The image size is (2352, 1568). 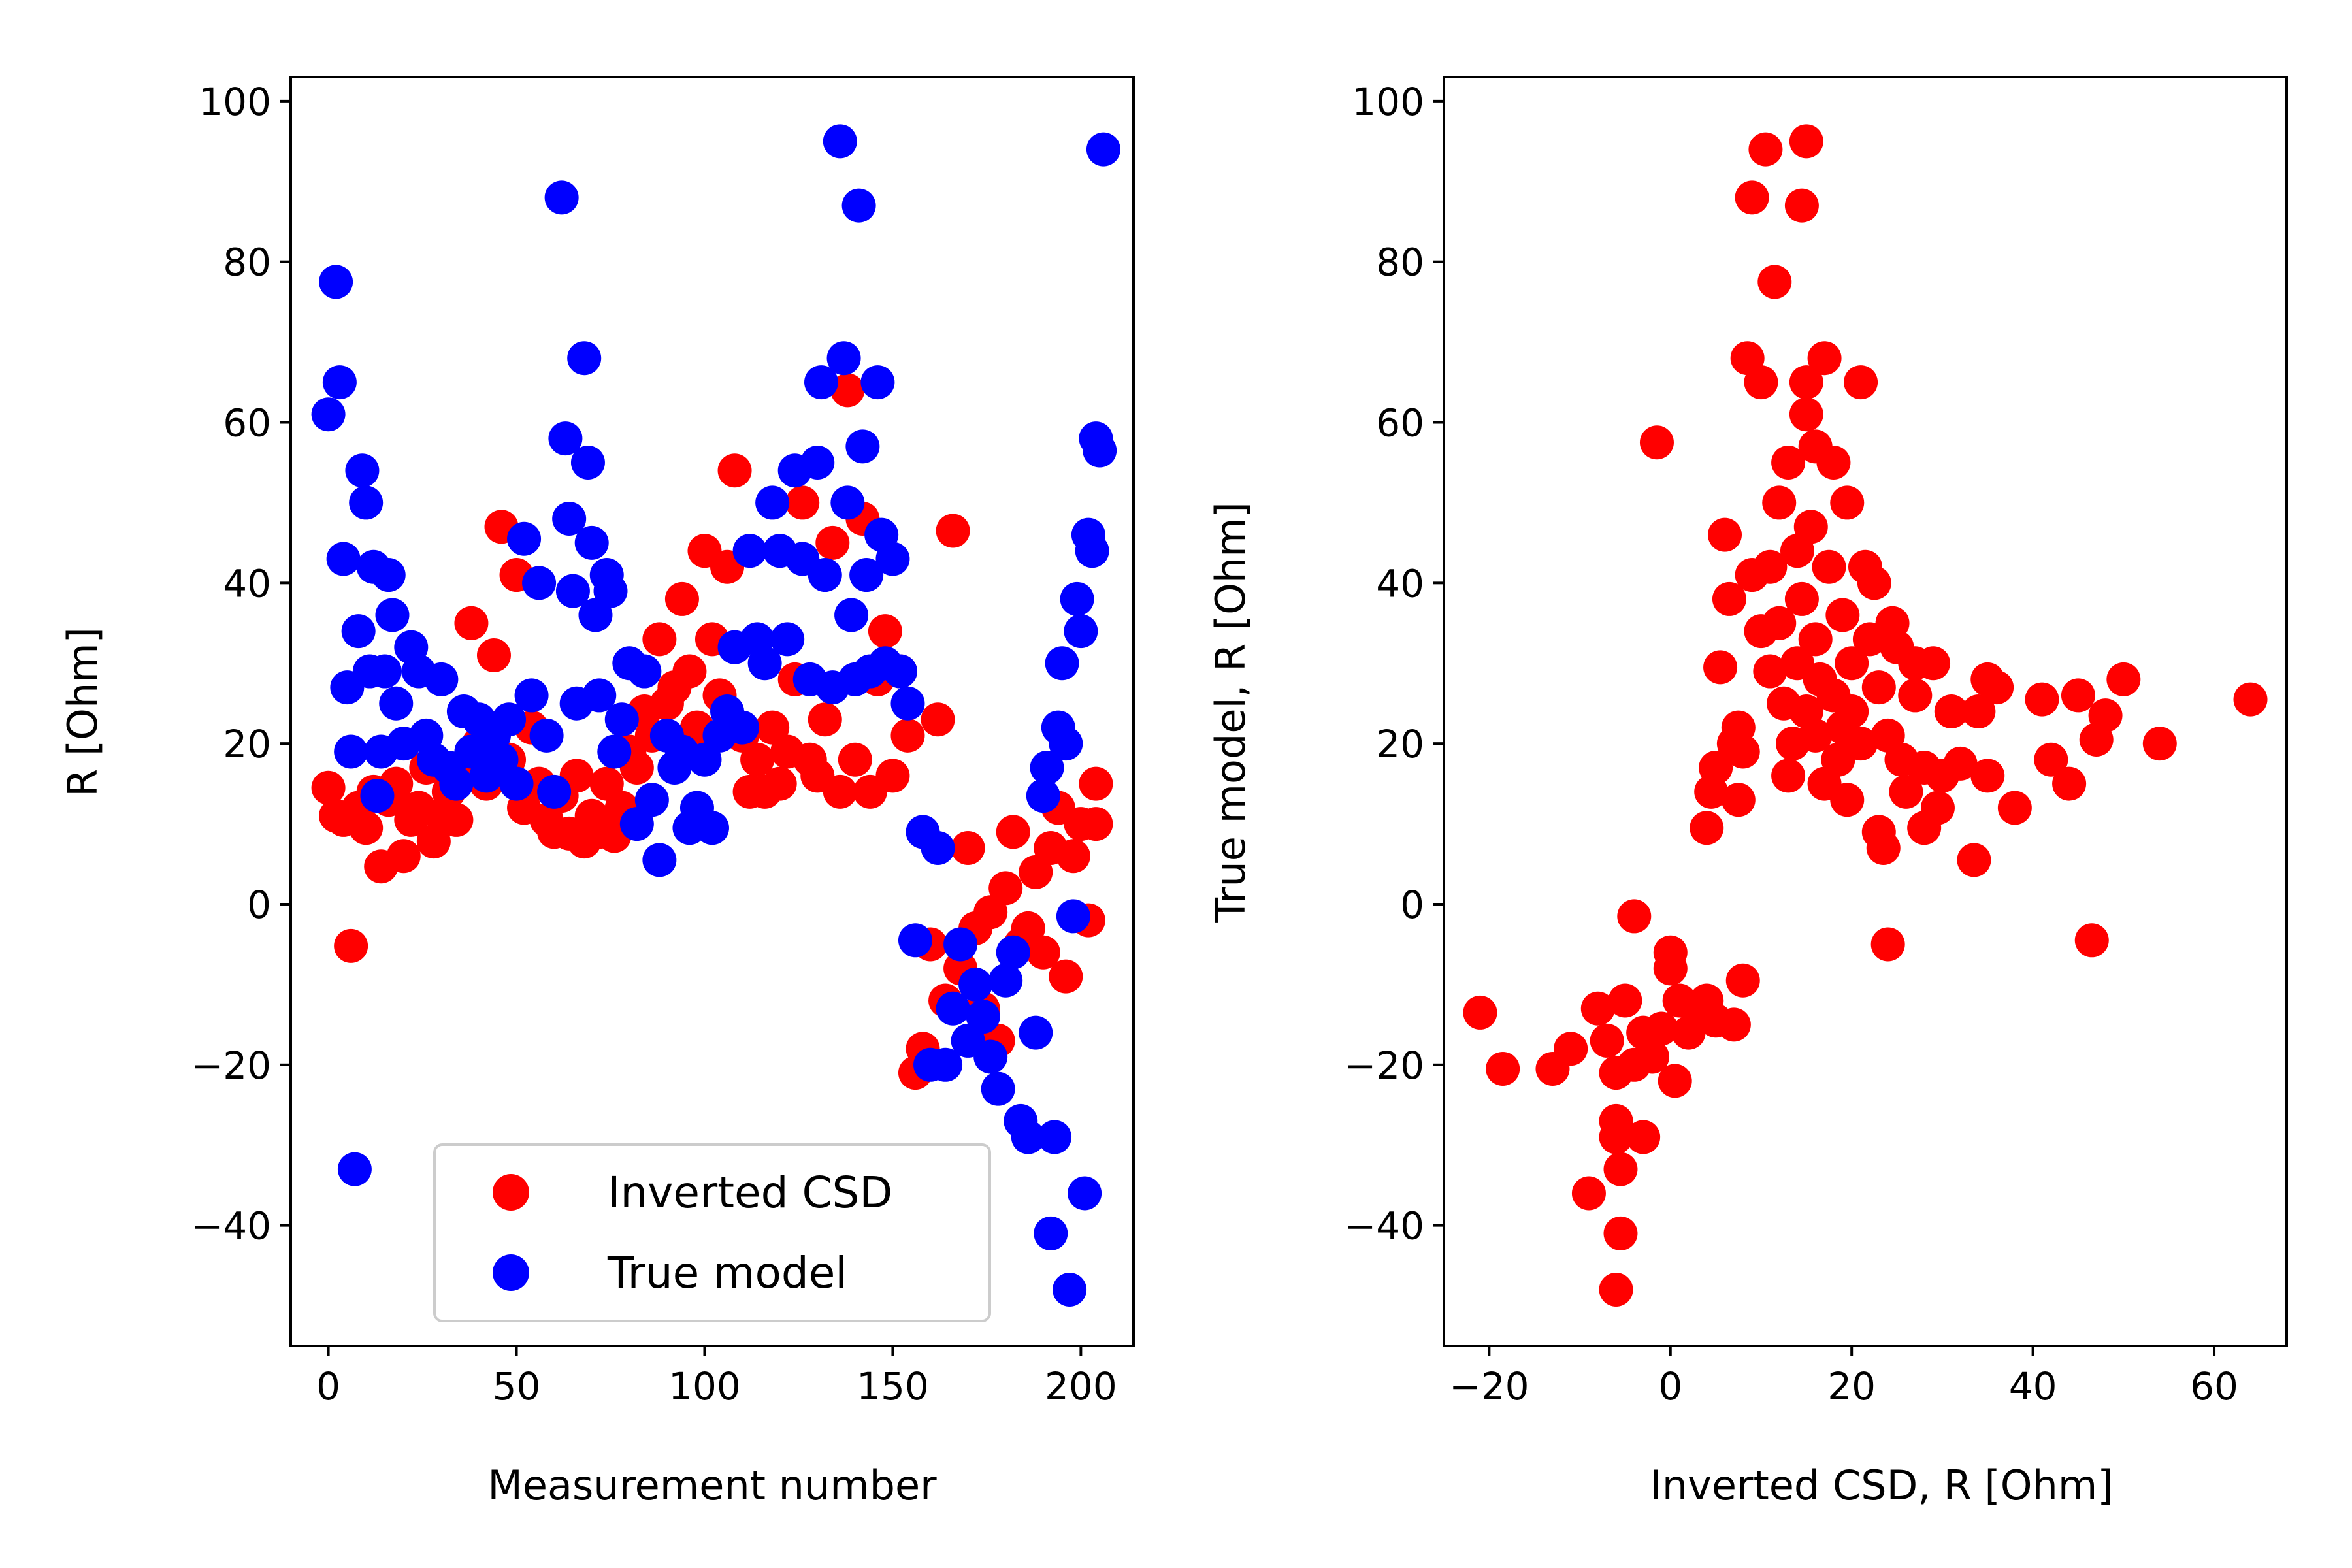 What do you see at coordinates (750, 1193) in the screenshot?
I see `legend-label-inverted: Inverted CSD` at bounding box center [750, 1193].